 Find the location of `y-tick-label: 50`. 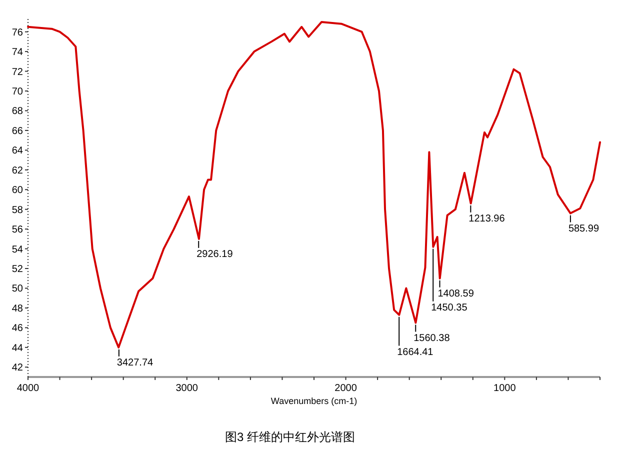

y-tick-label: 50 is located at coordinates (18, 289).